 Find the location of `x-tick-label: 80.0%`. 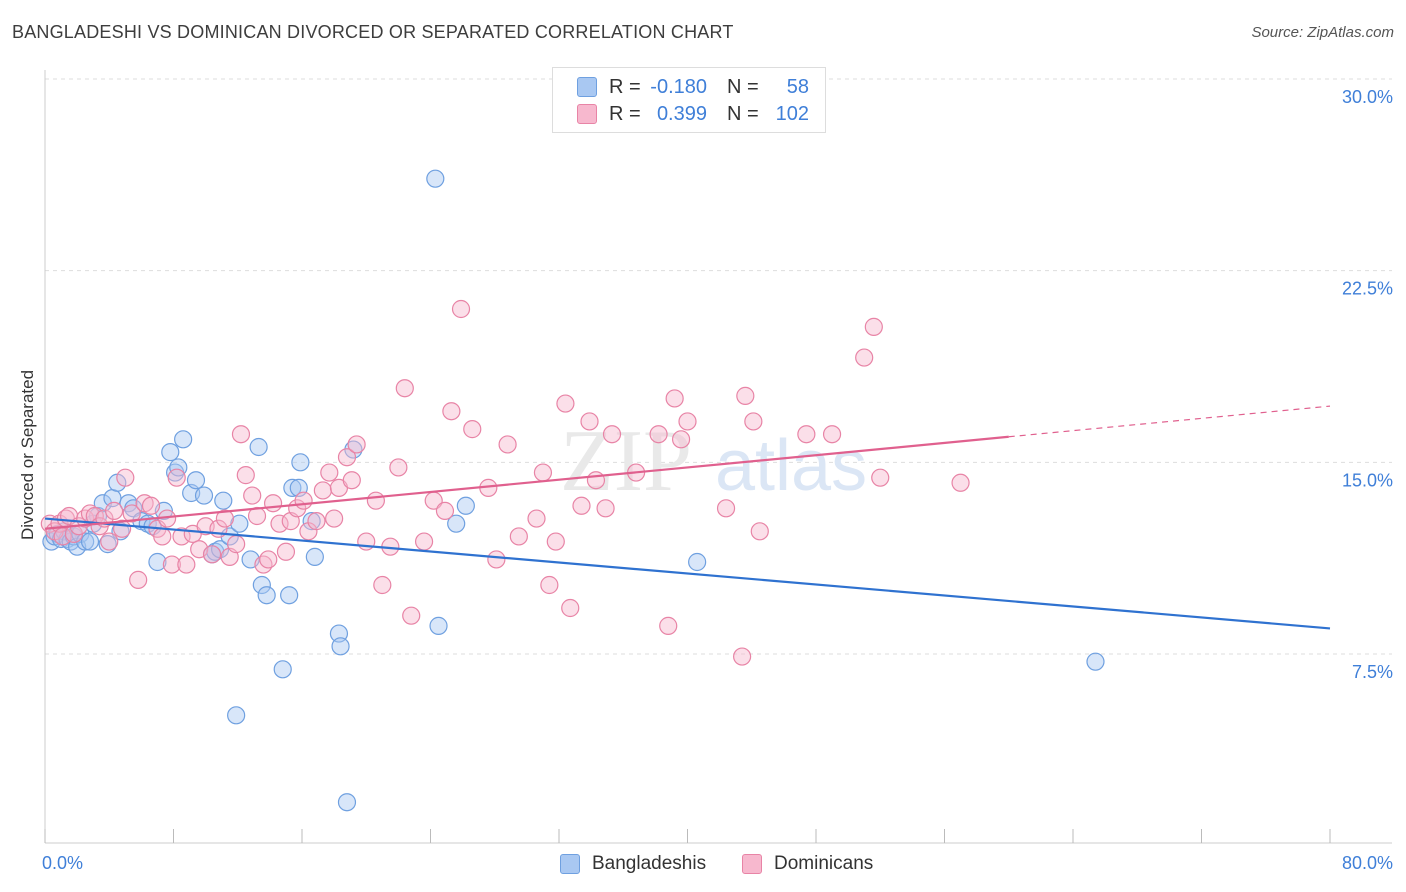

x-tick-label: 80.0% is located at coordinates (1367, 863).